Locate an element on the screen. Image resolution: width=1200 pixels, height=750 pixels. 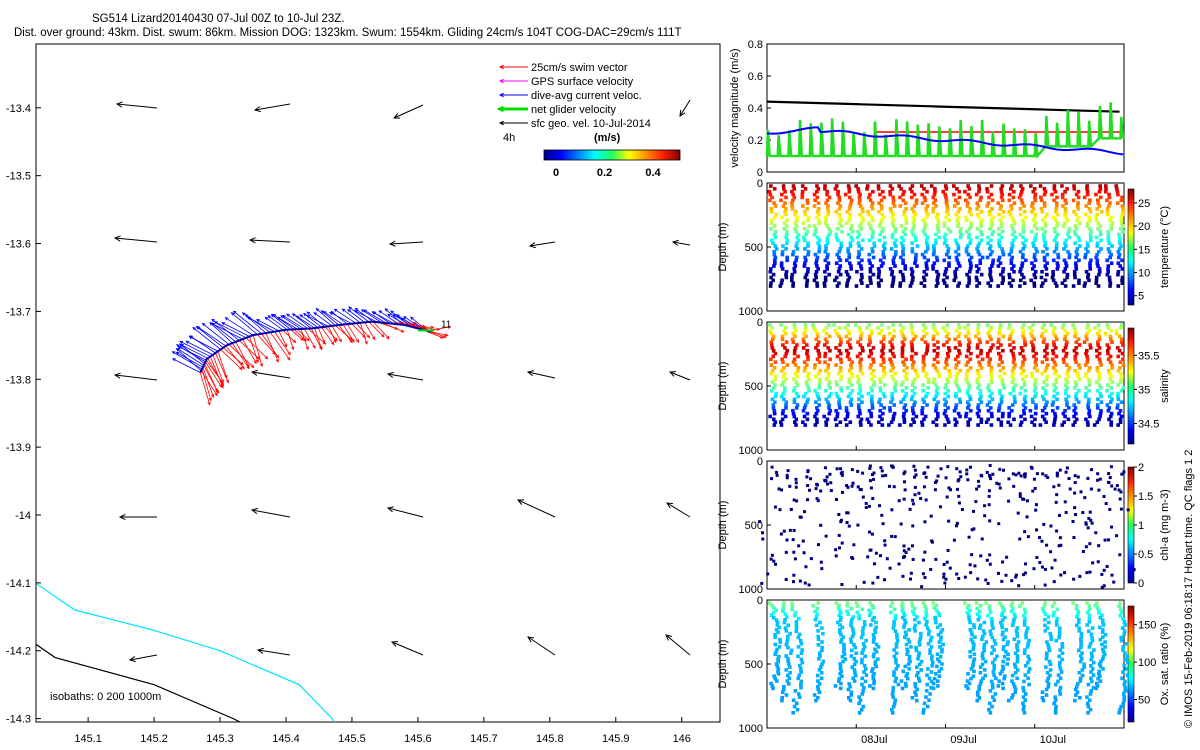
geostrophic-arrow is located at coordinates (269, 240).